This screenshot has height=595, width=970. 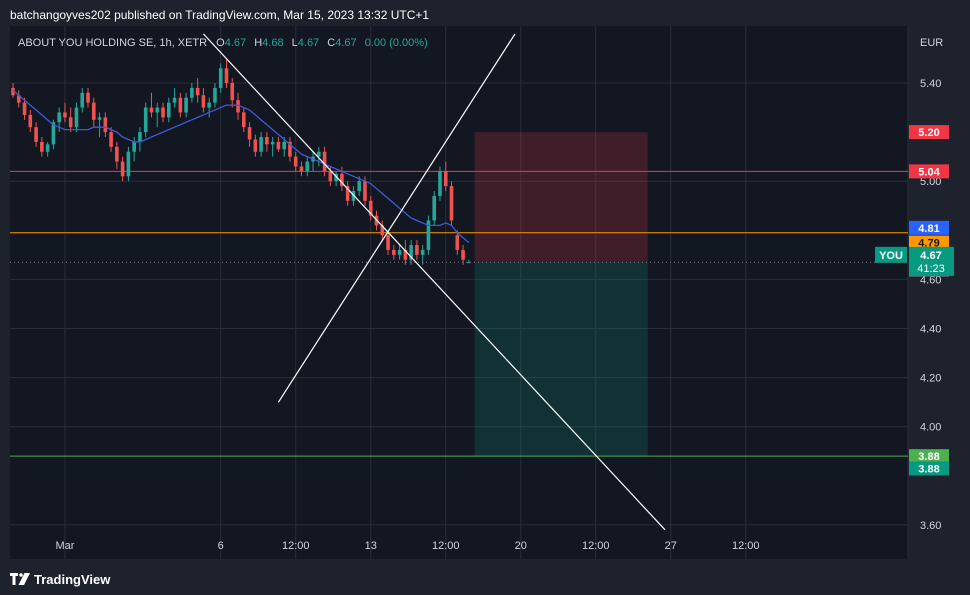 I want to click on legend-open-value: 4.67, so click(x=235, y=43).